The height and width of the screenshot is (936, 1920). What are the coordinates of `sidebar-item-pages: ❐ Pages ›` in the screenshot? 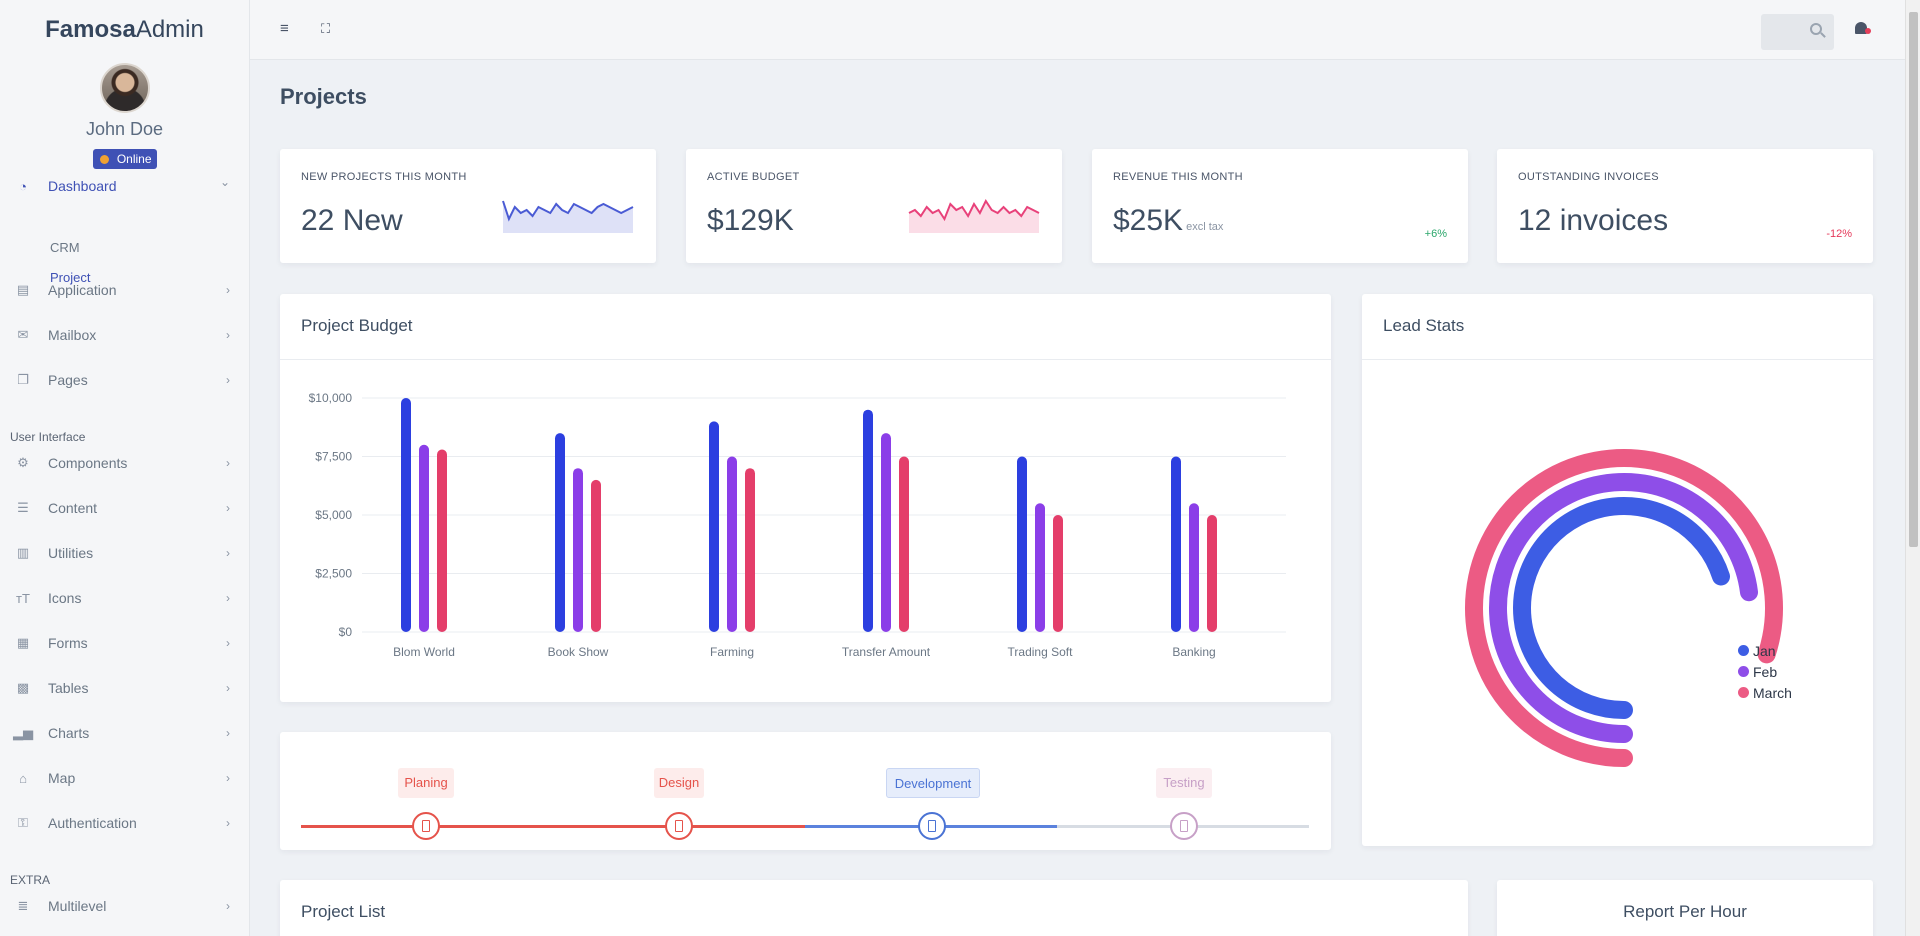 It's located at (124, 380).